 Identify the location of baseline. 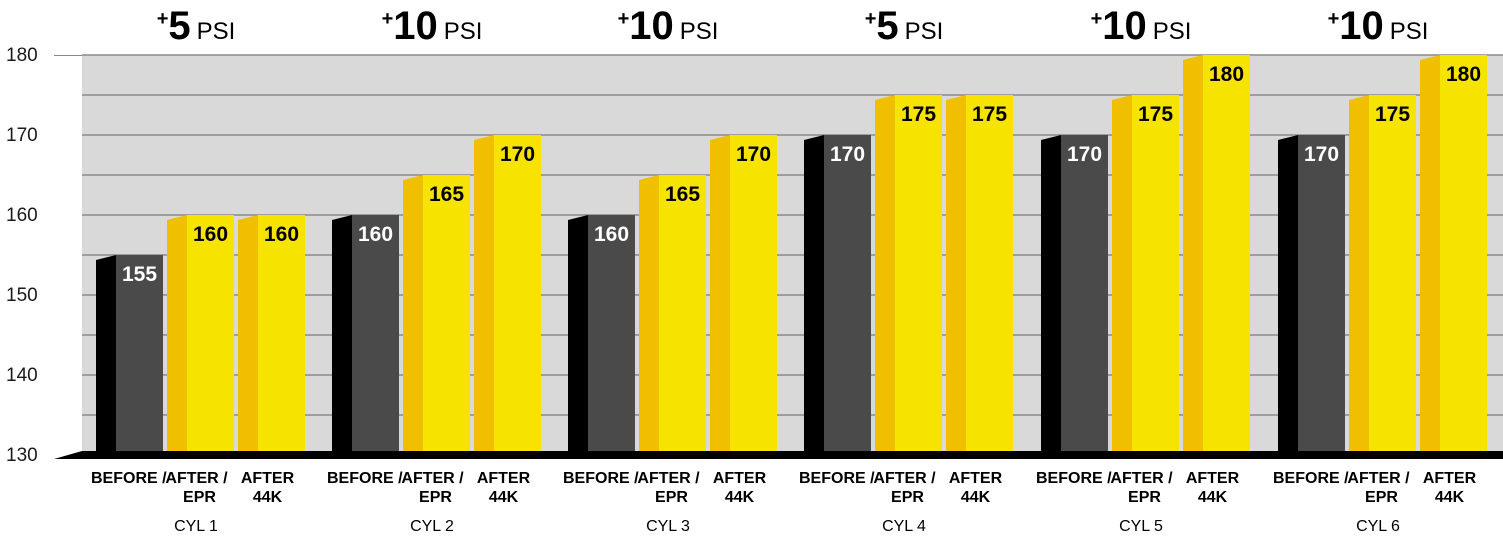
(778, 455).